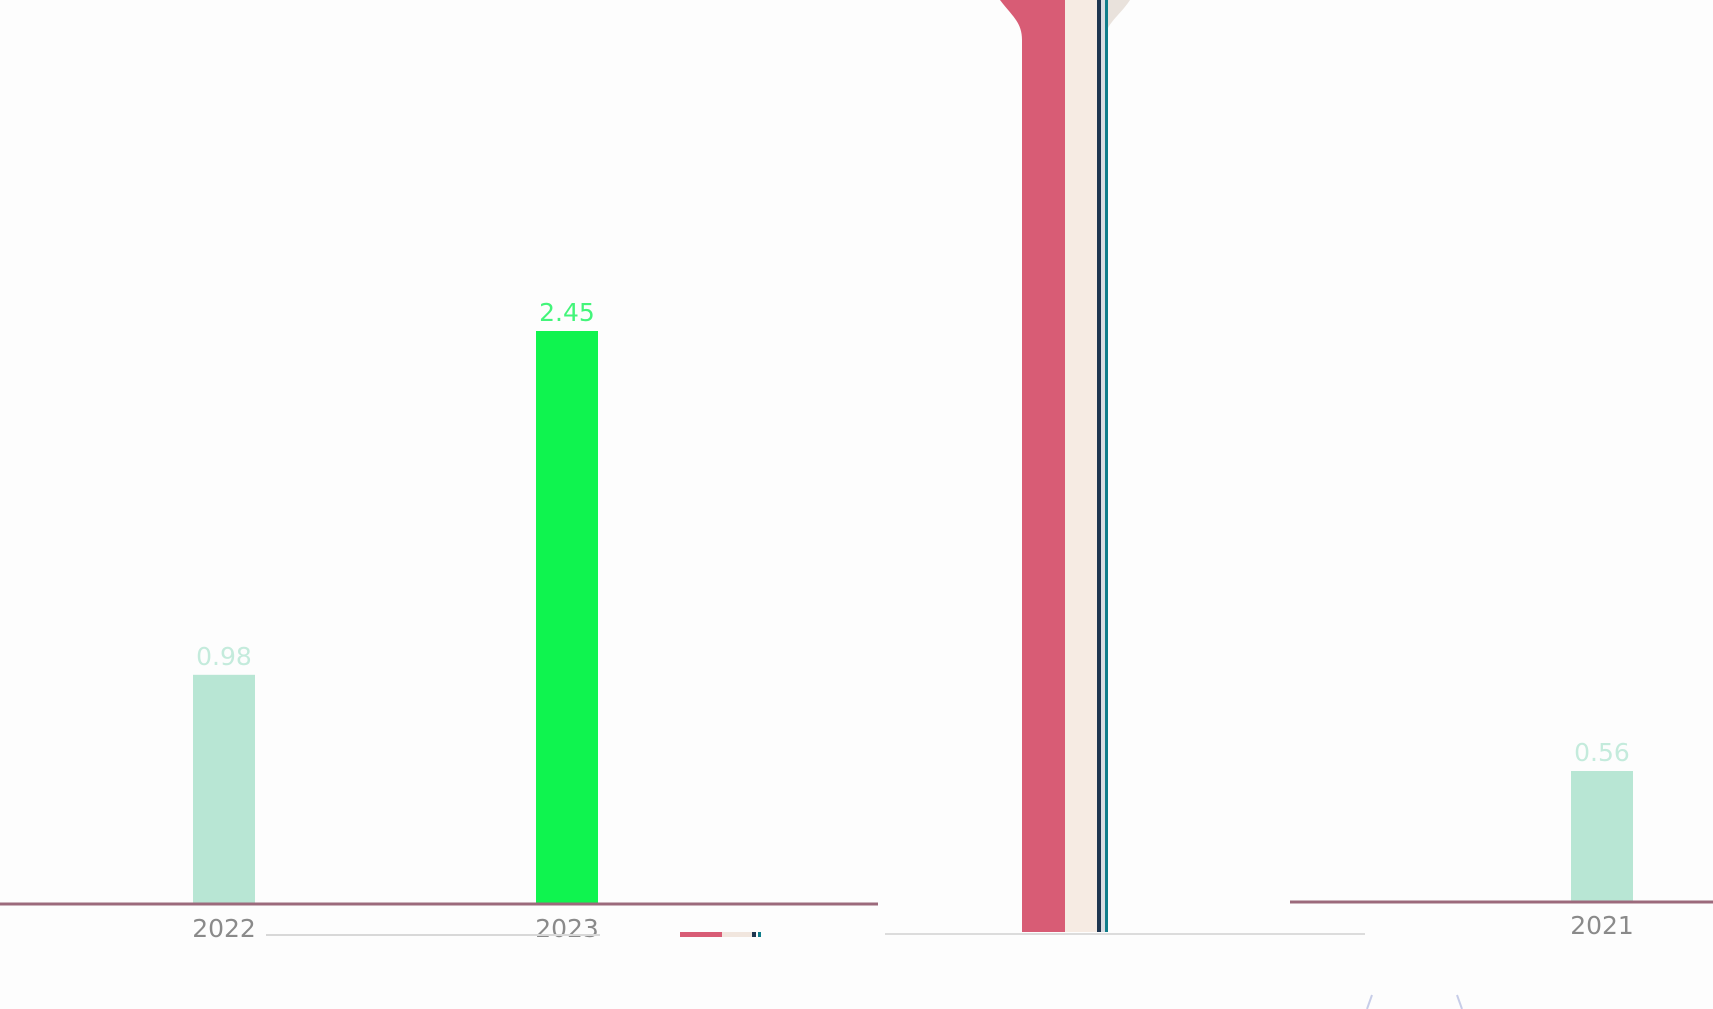 The width and height of the screenshot is (1713, 1009). Describe the element at coordinates (1501, 839) in the screenshot. I see `bar-chart-right: 0.56 2021` at that location.